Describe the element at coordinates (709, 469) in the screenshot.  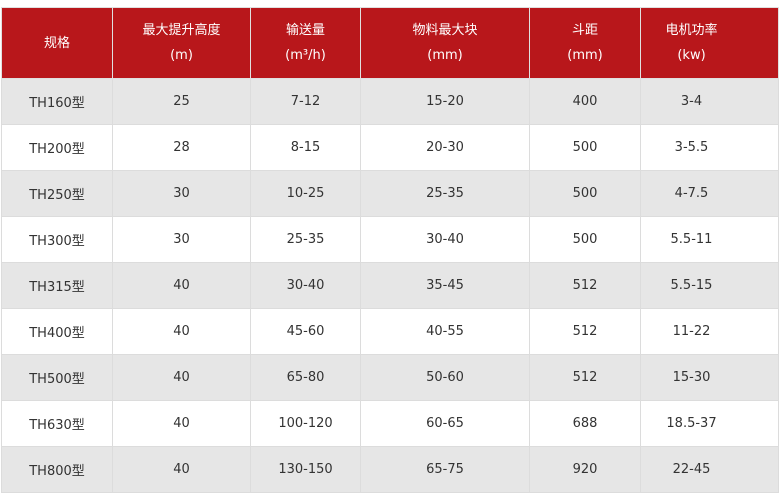
I see `cell-motor-power: 22-45` at that location.